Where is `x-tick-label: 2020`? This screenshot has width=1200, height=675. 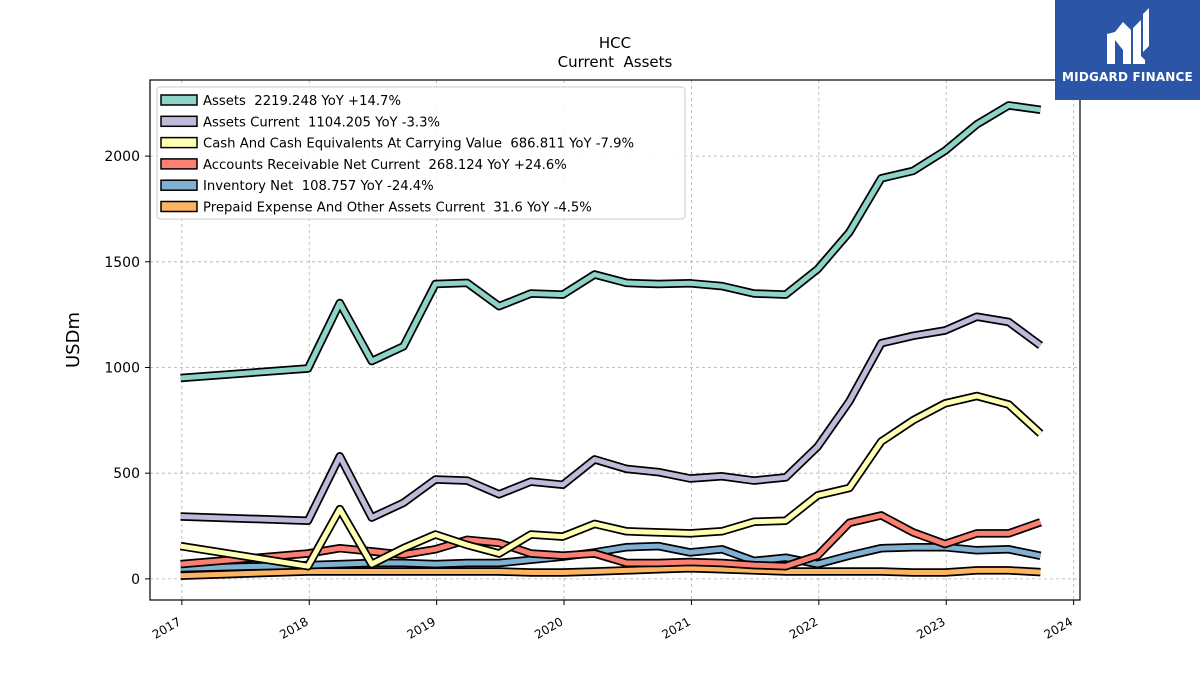
x-tick-label: 2020 is located at coordinates (548, 627).